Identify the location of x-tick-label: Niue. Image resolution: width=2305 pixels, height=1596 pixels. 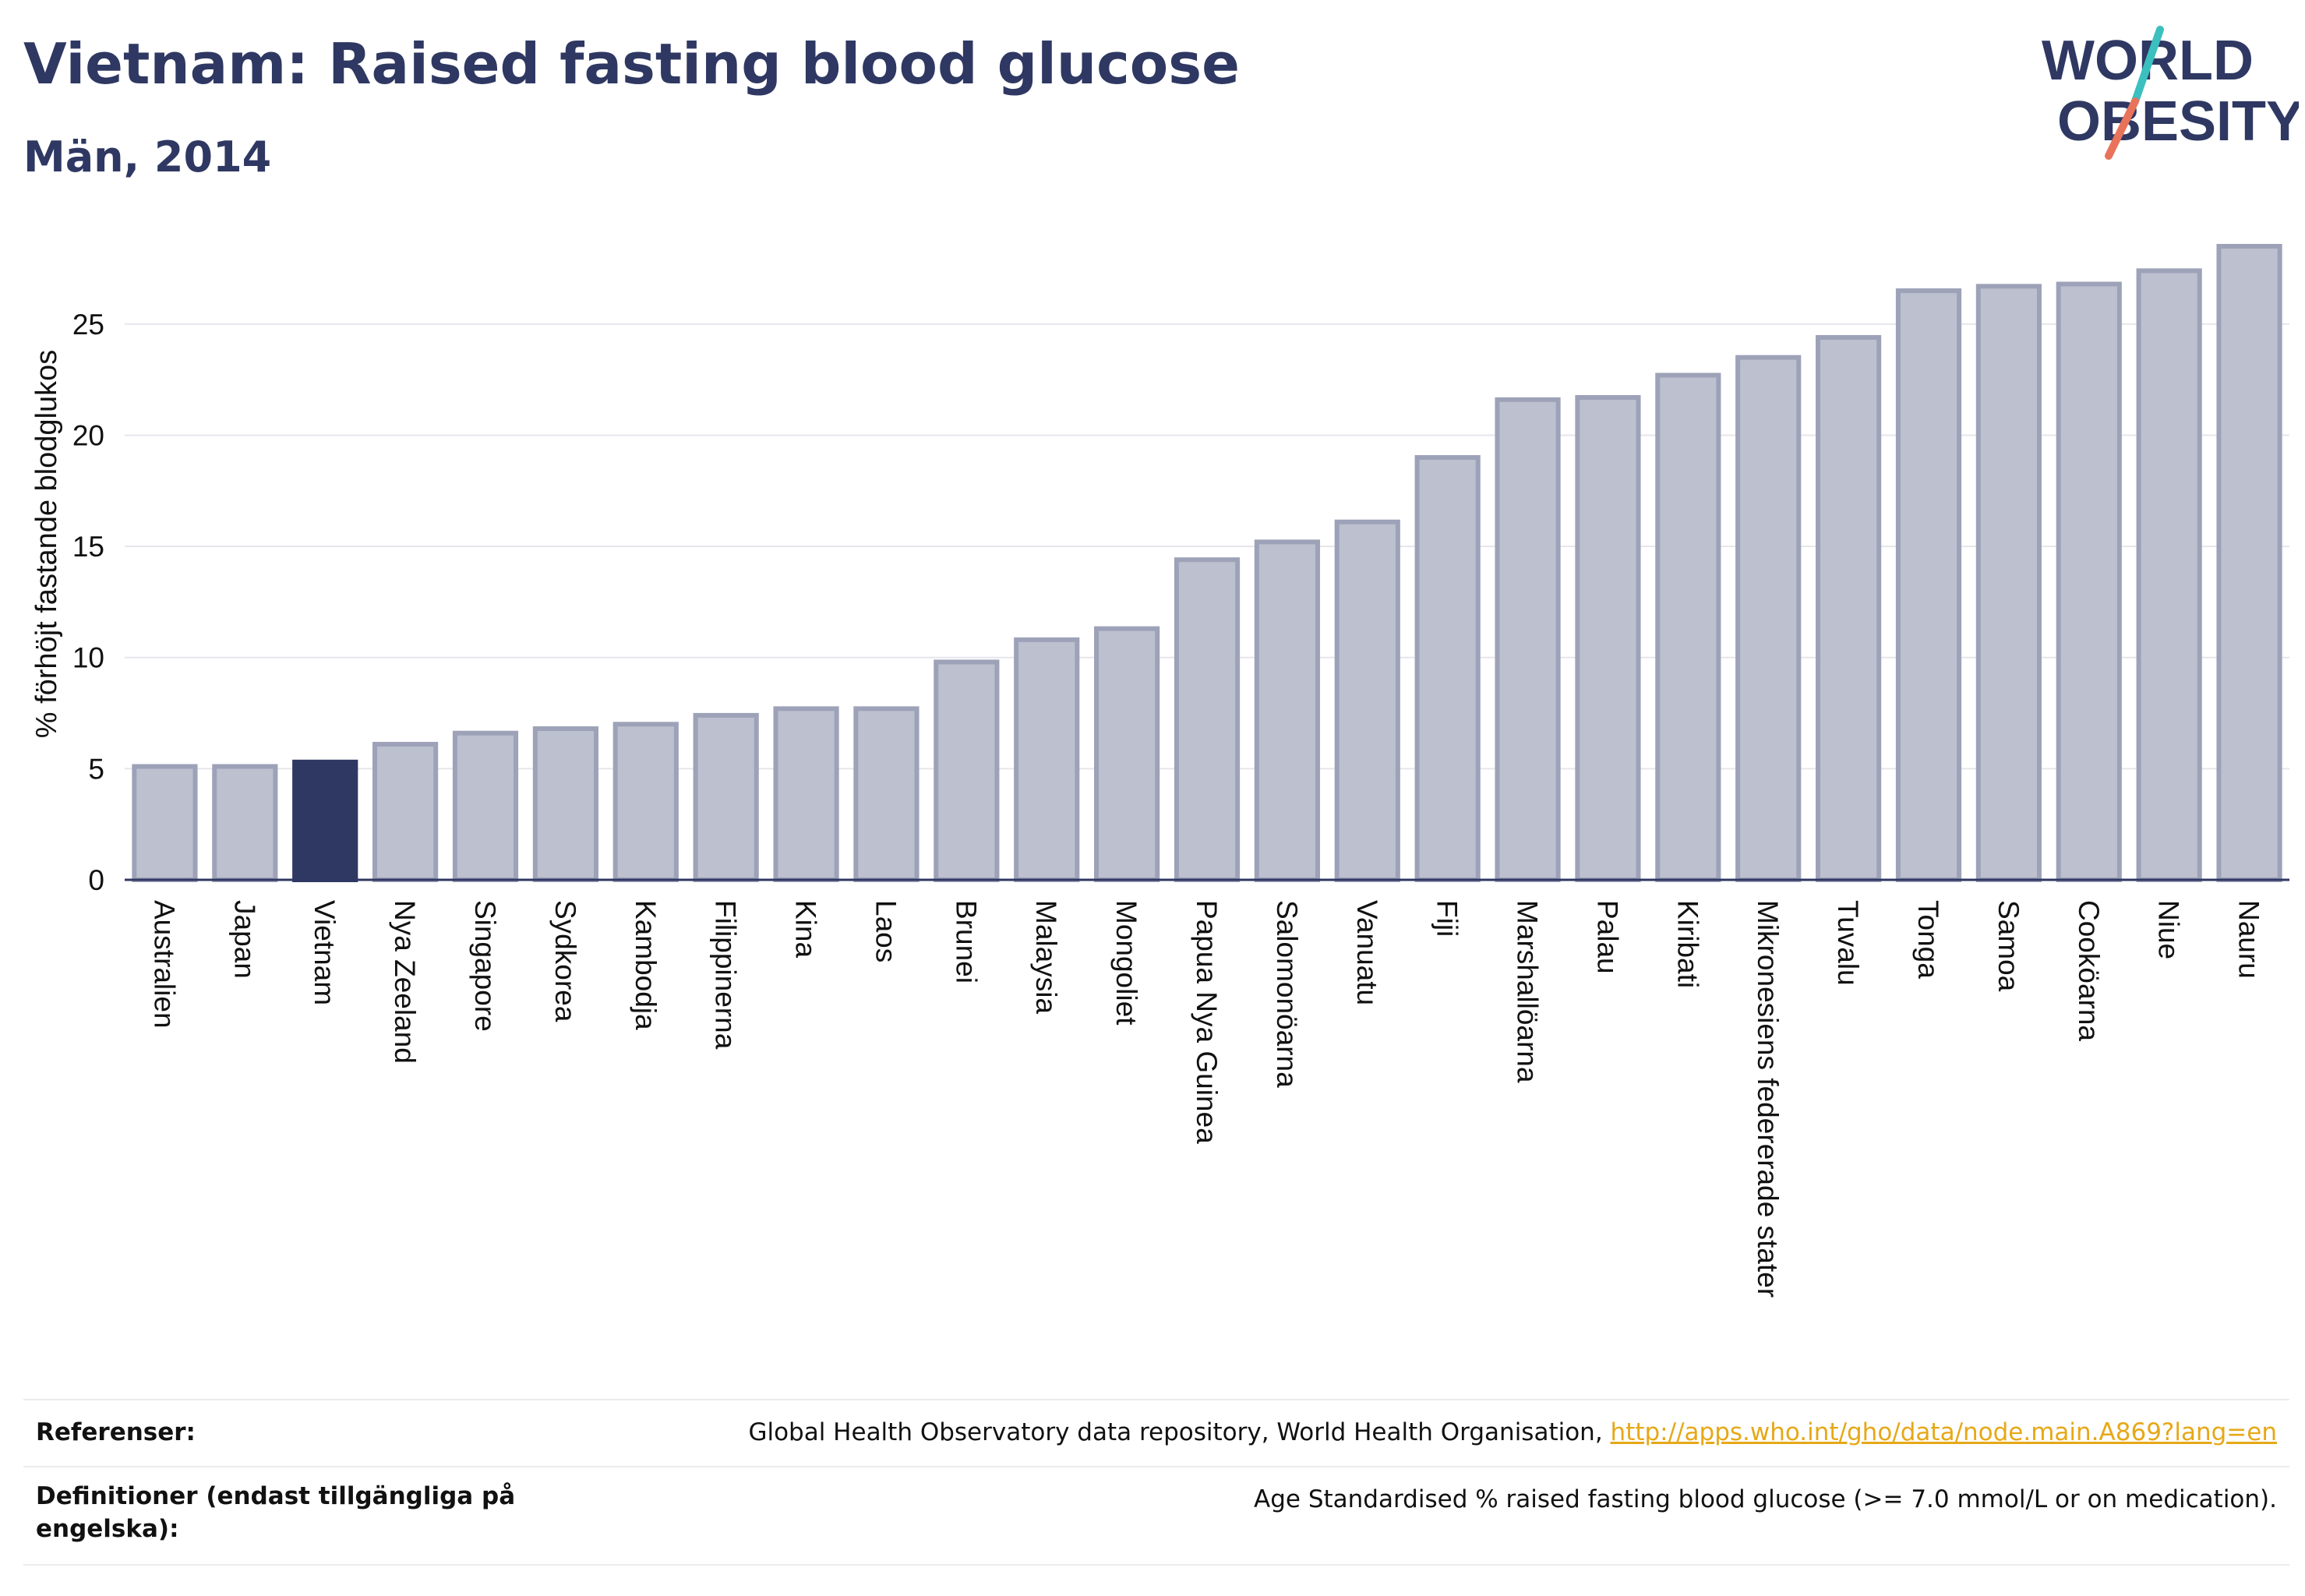
(2169, 929).